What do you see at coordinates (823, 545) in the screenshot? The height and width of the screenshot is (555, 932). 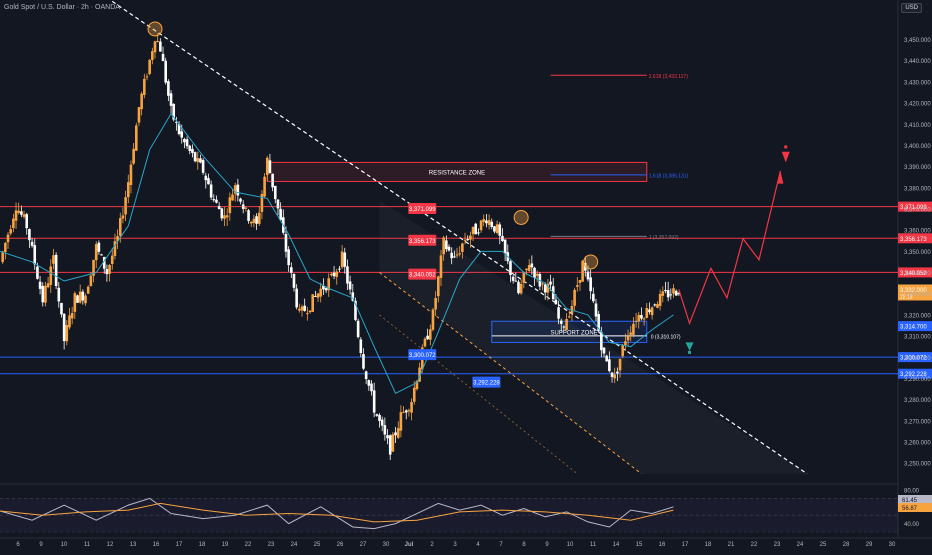 I see `time-tick-label: 25` at bounding box center [823, 545].